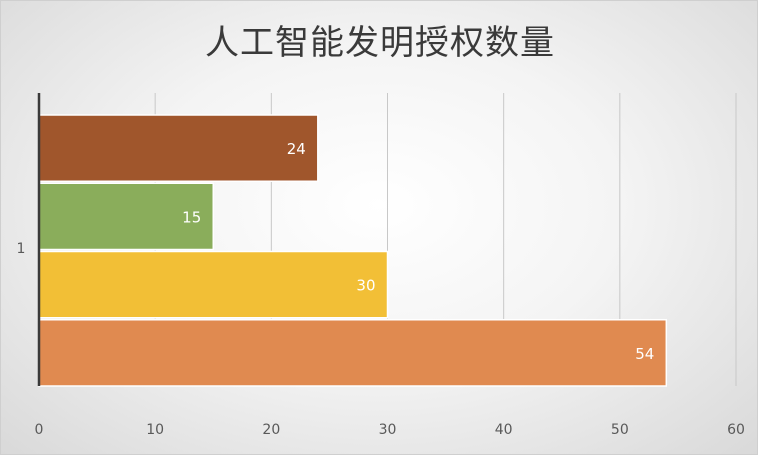 This screenshot has height=456, width=758. What do you see at coordinates (39, 430) in the screenshot?
I see `x-tick-label: 0` at bounding box center [39, 430].